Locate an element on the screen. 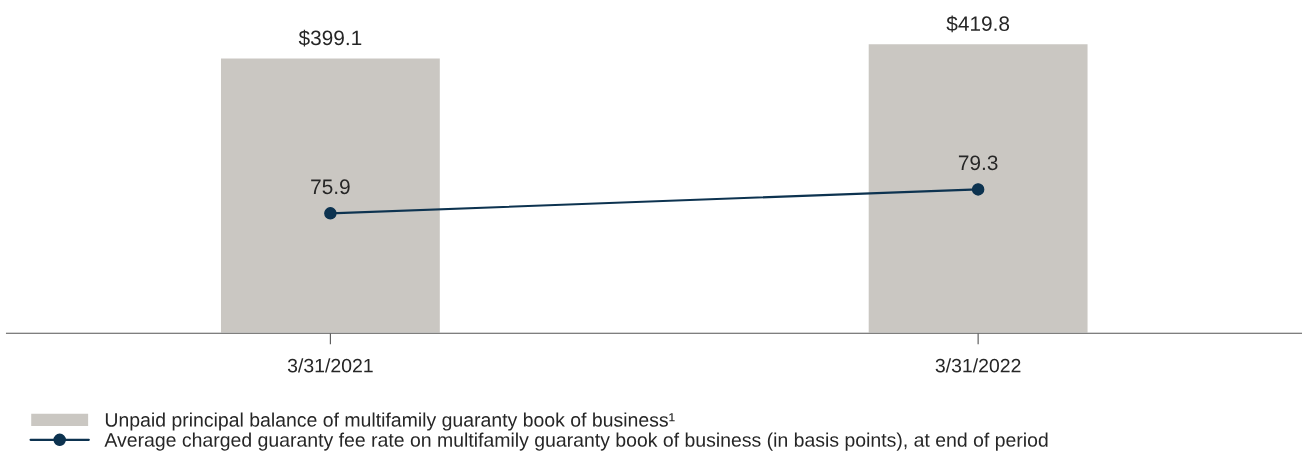 The height and width of the screenshot is (459, 1302). data-label: $399.1 is located at coordinates (330, 38).